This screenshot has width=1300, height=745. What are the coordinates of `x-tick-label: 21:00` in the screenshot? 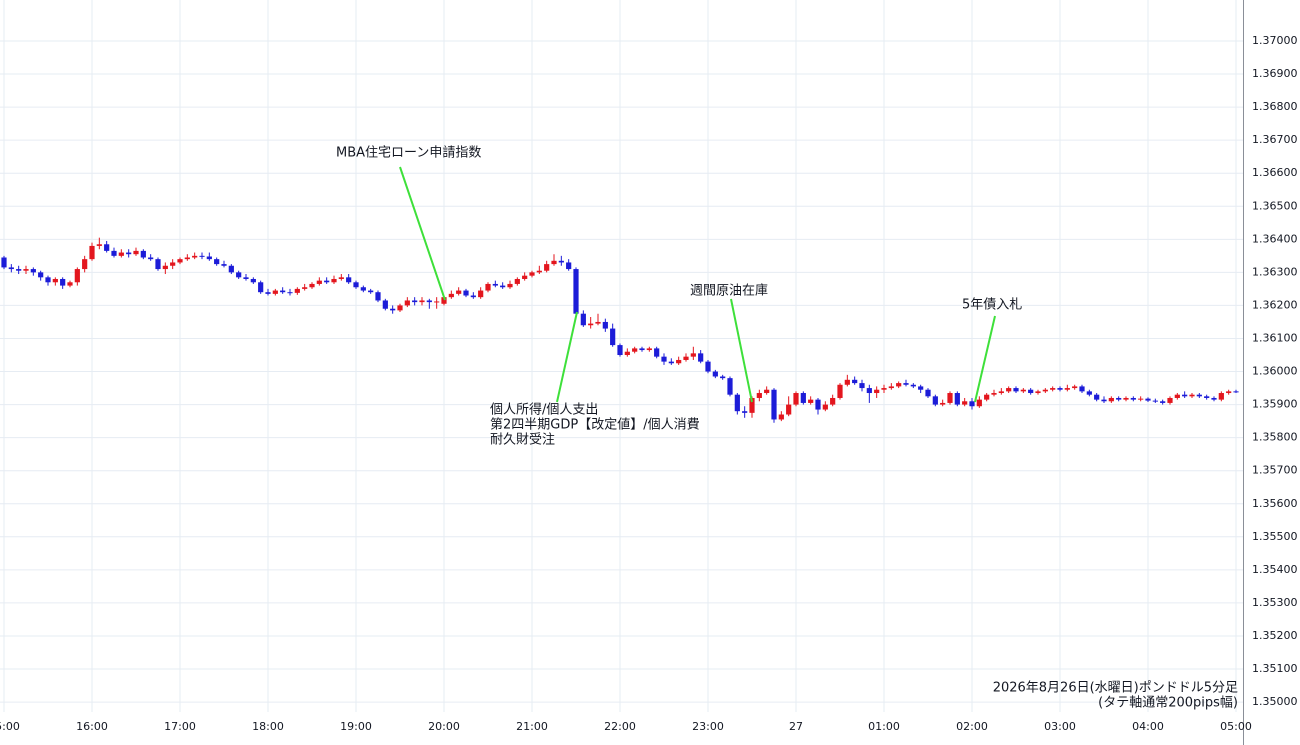 It's located at (532, 726).